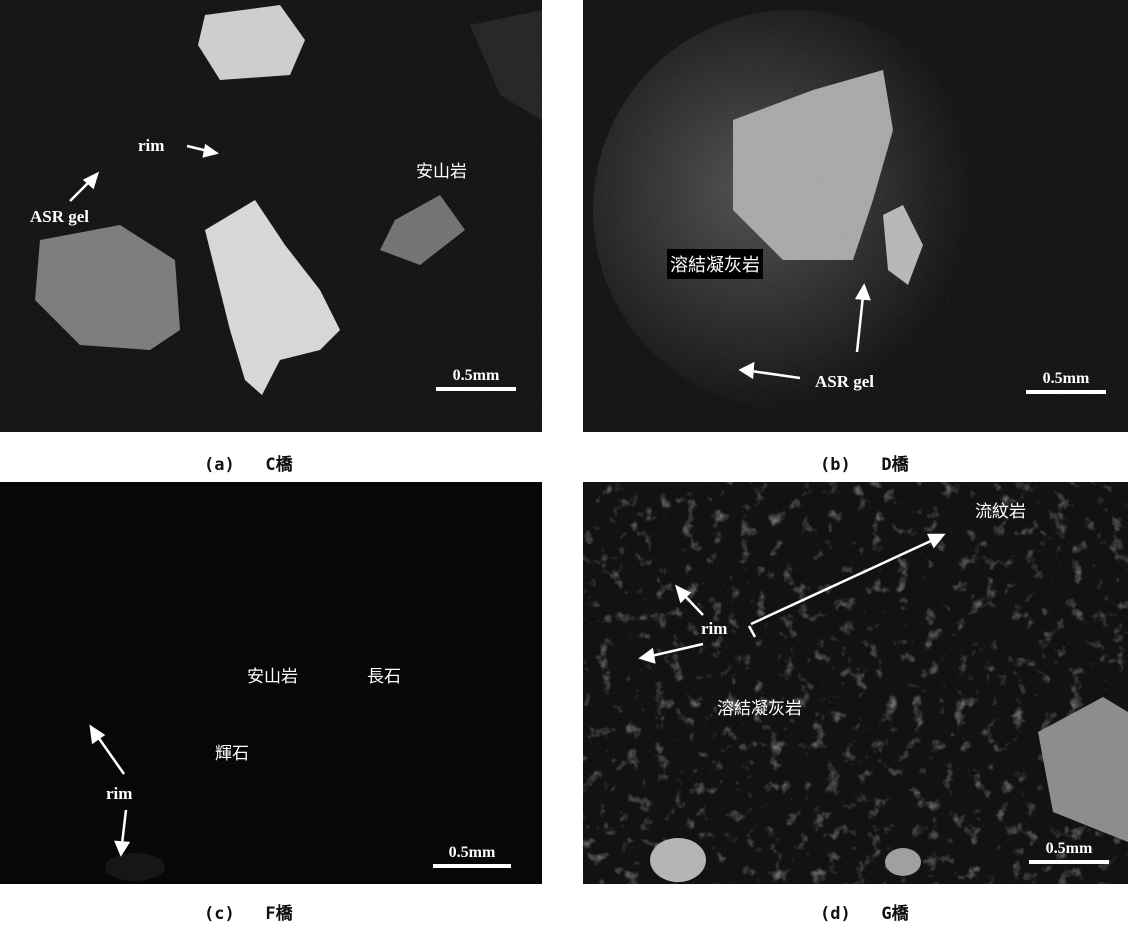  I want to click on label-pyroxene-c: 輝石, so click(232, 754).